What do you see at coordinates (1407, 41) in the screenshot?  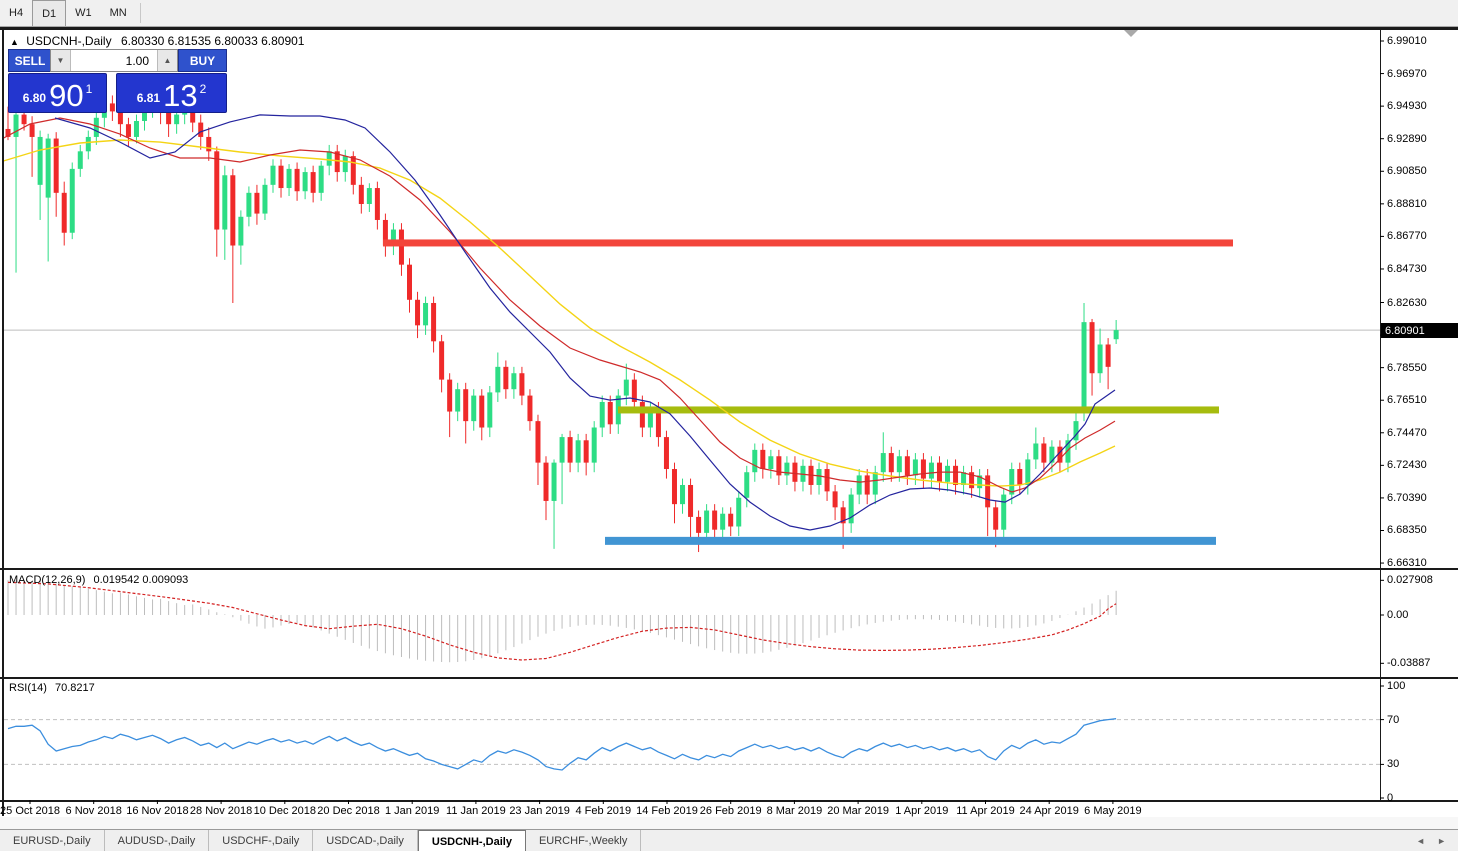 I see `price-tick-label: 6.99010` at bounding box center [1407, 41].